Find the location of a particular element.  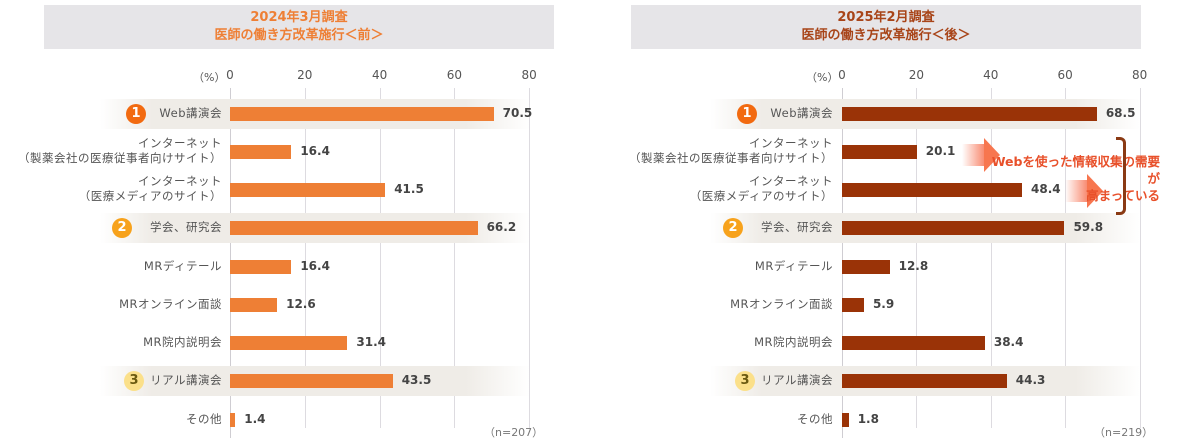

callout-text: Webを使った情報収集の需要が高まっている is located at coordinates (1075, 178).